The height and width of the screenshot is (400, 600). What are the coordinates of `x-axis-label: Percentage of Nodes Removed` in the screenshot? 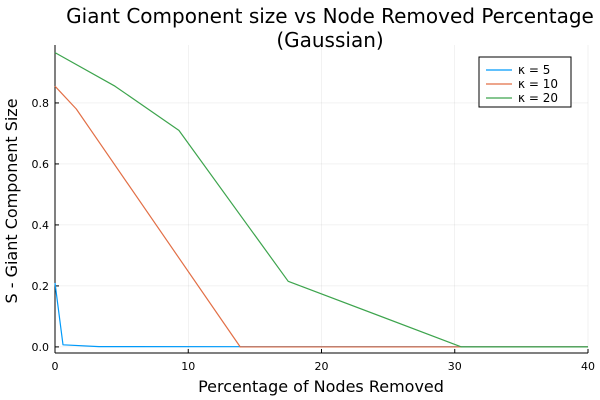 It's located at (321, 386).